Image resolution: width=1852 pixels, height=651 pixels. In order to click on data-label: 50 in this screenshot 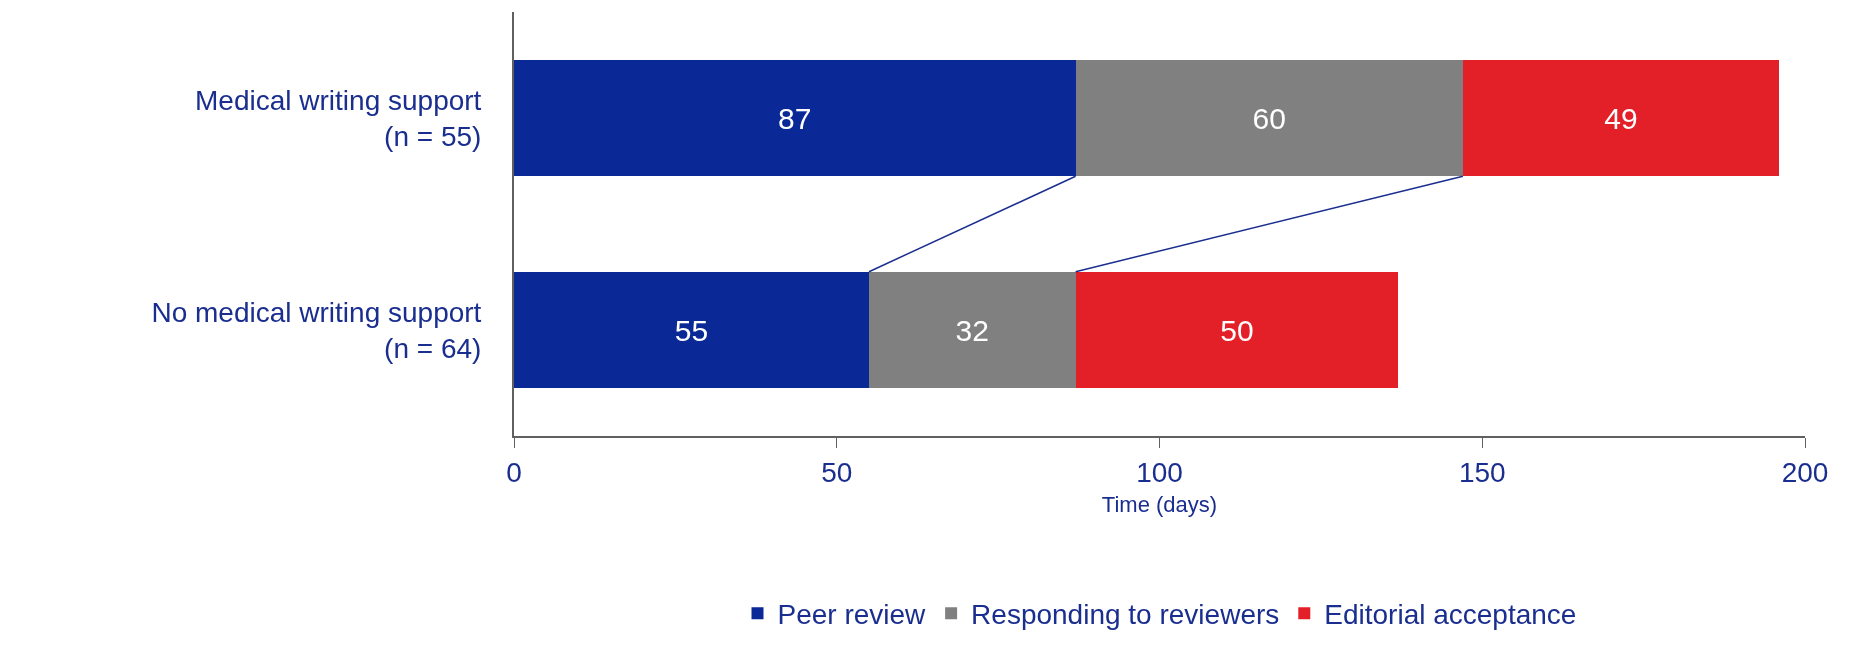, I will do `click(1237, 330)`.